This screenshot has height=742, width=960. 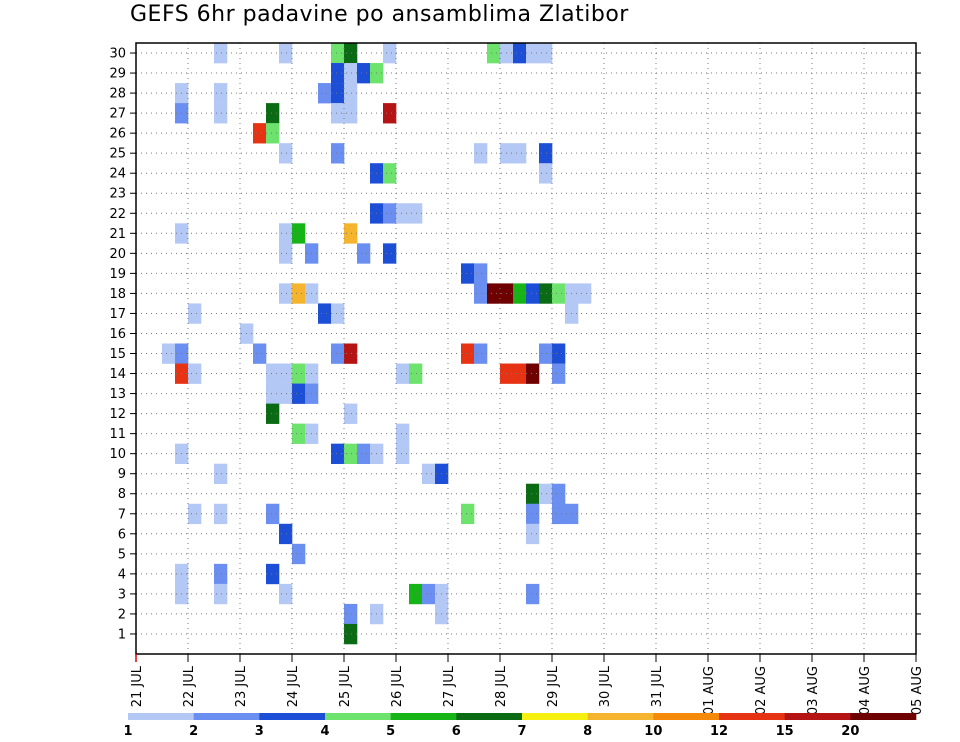 What do you see at coordinates (605, 686) in the screenshot?
I see `x-tick-label: 30 JUL` at bounding box center [605, 686].